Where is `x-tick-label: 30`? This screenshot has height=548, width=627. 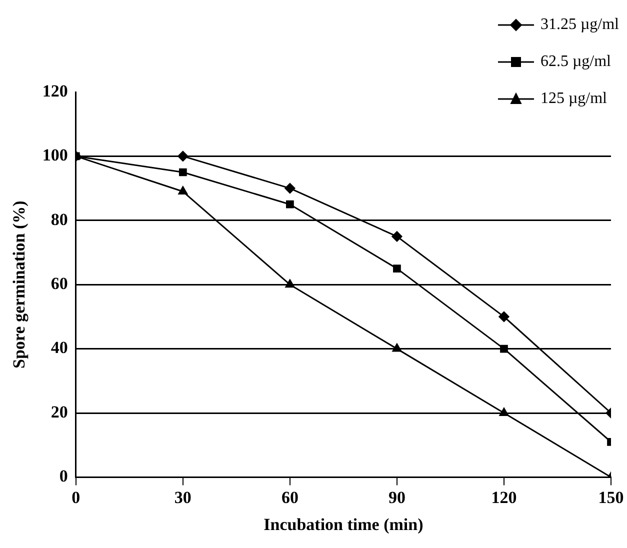 x-tick-label: 30 is located at coordinates (183, 497).